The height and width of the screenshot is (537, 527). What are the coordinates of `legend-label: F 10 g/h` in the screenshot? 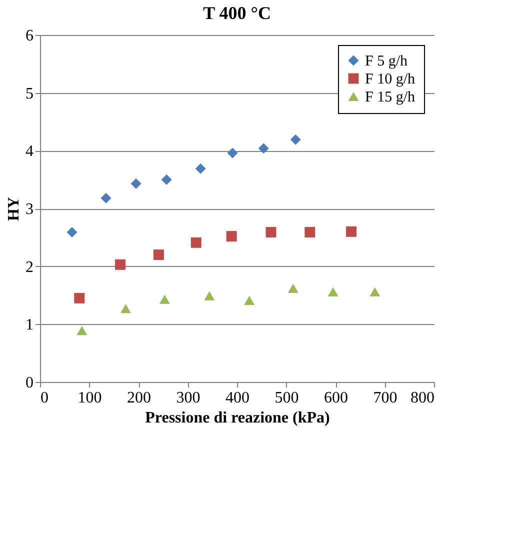 It's located at (390, 80).